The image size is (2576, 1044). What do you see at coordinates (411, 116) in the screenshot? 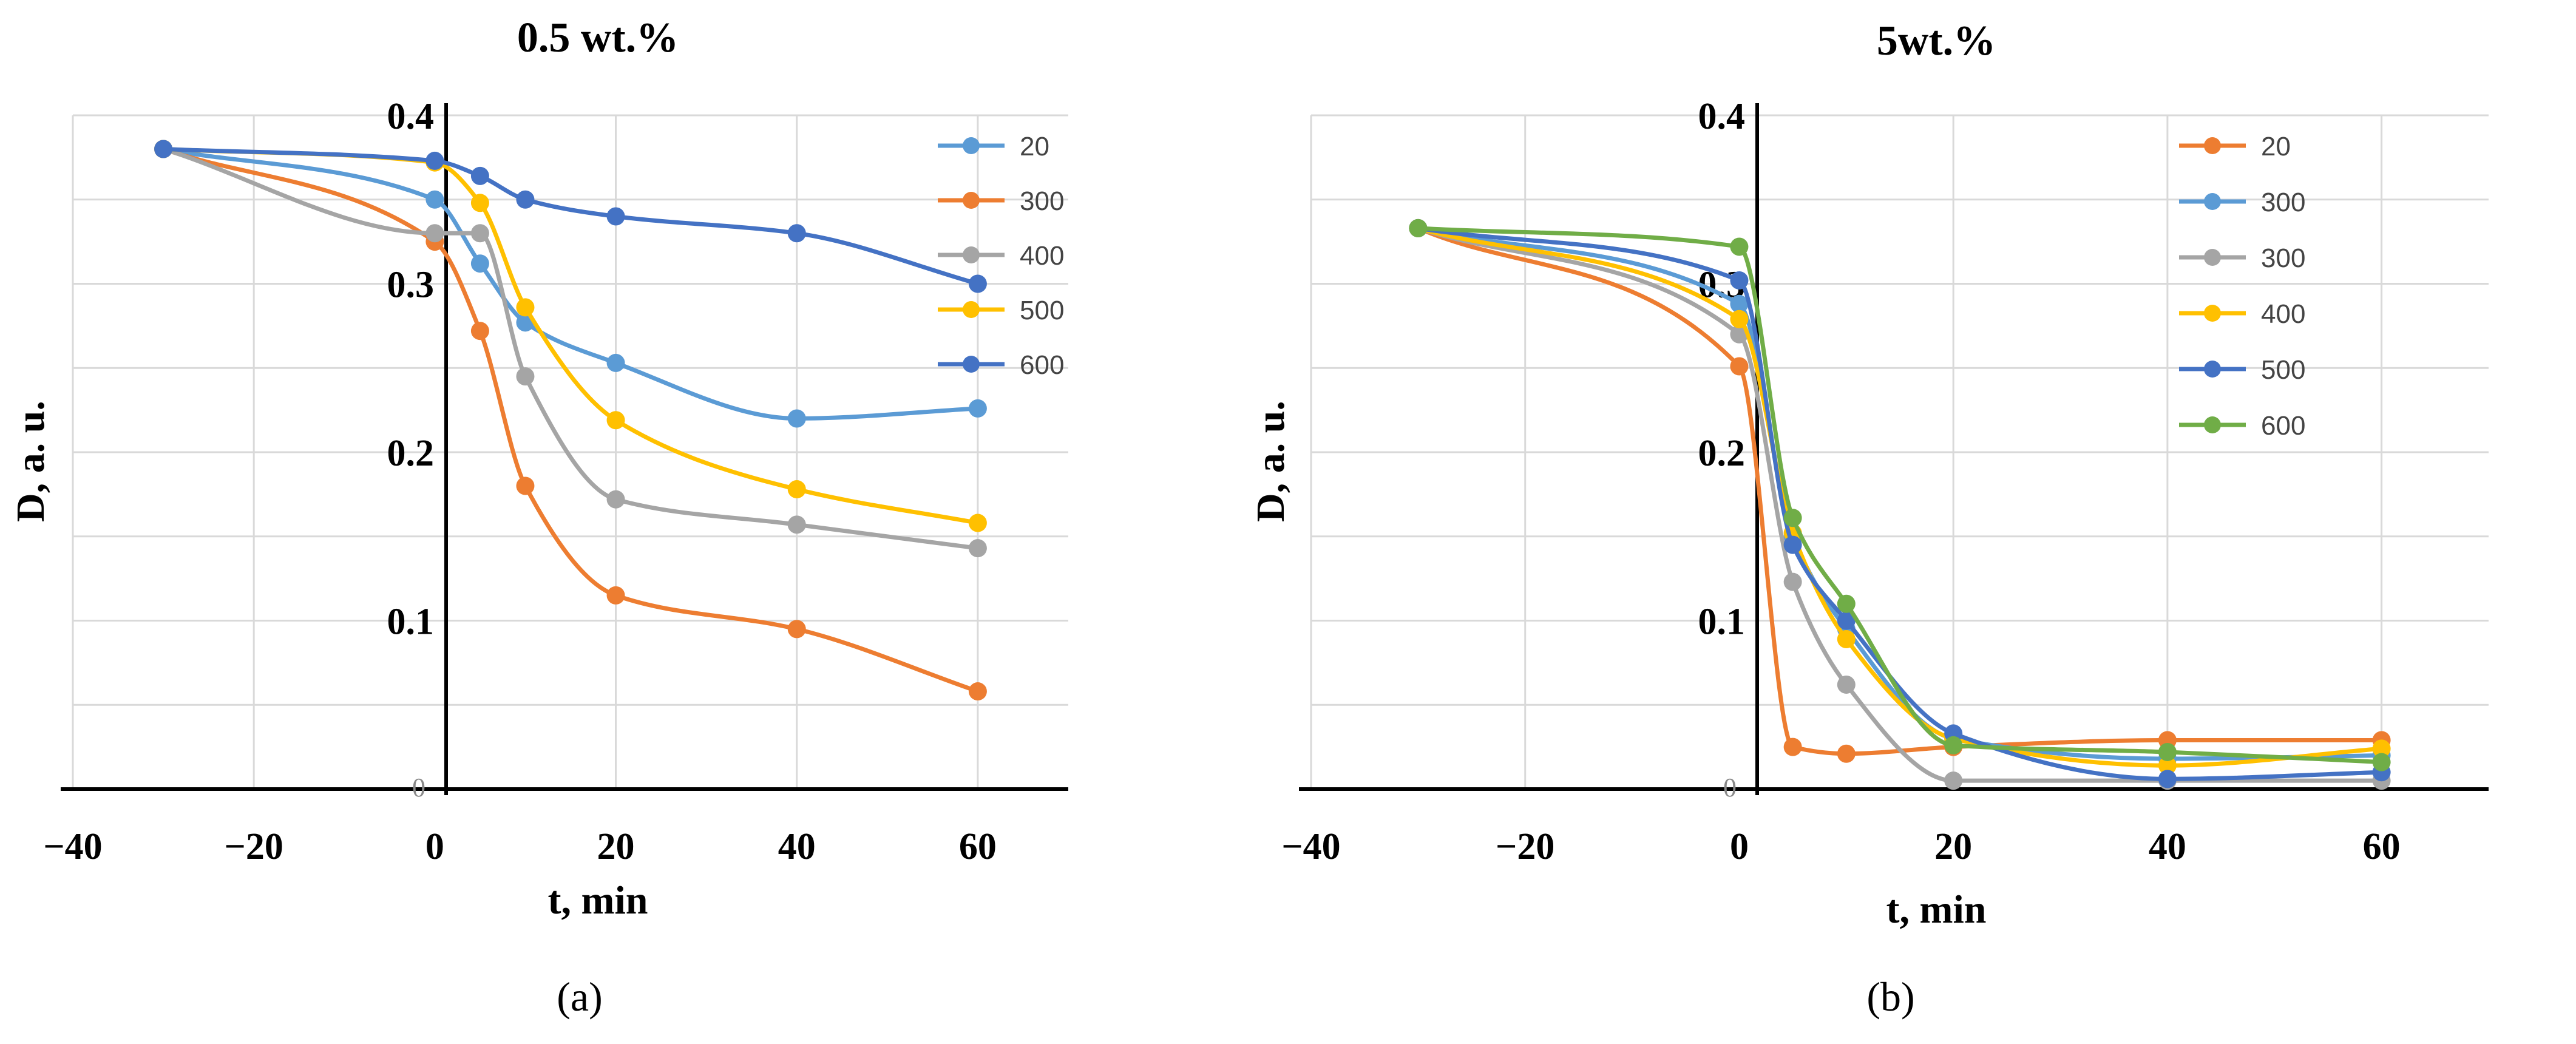
I see `y-tick-label: 0.4` at bounding box center [411, 116].